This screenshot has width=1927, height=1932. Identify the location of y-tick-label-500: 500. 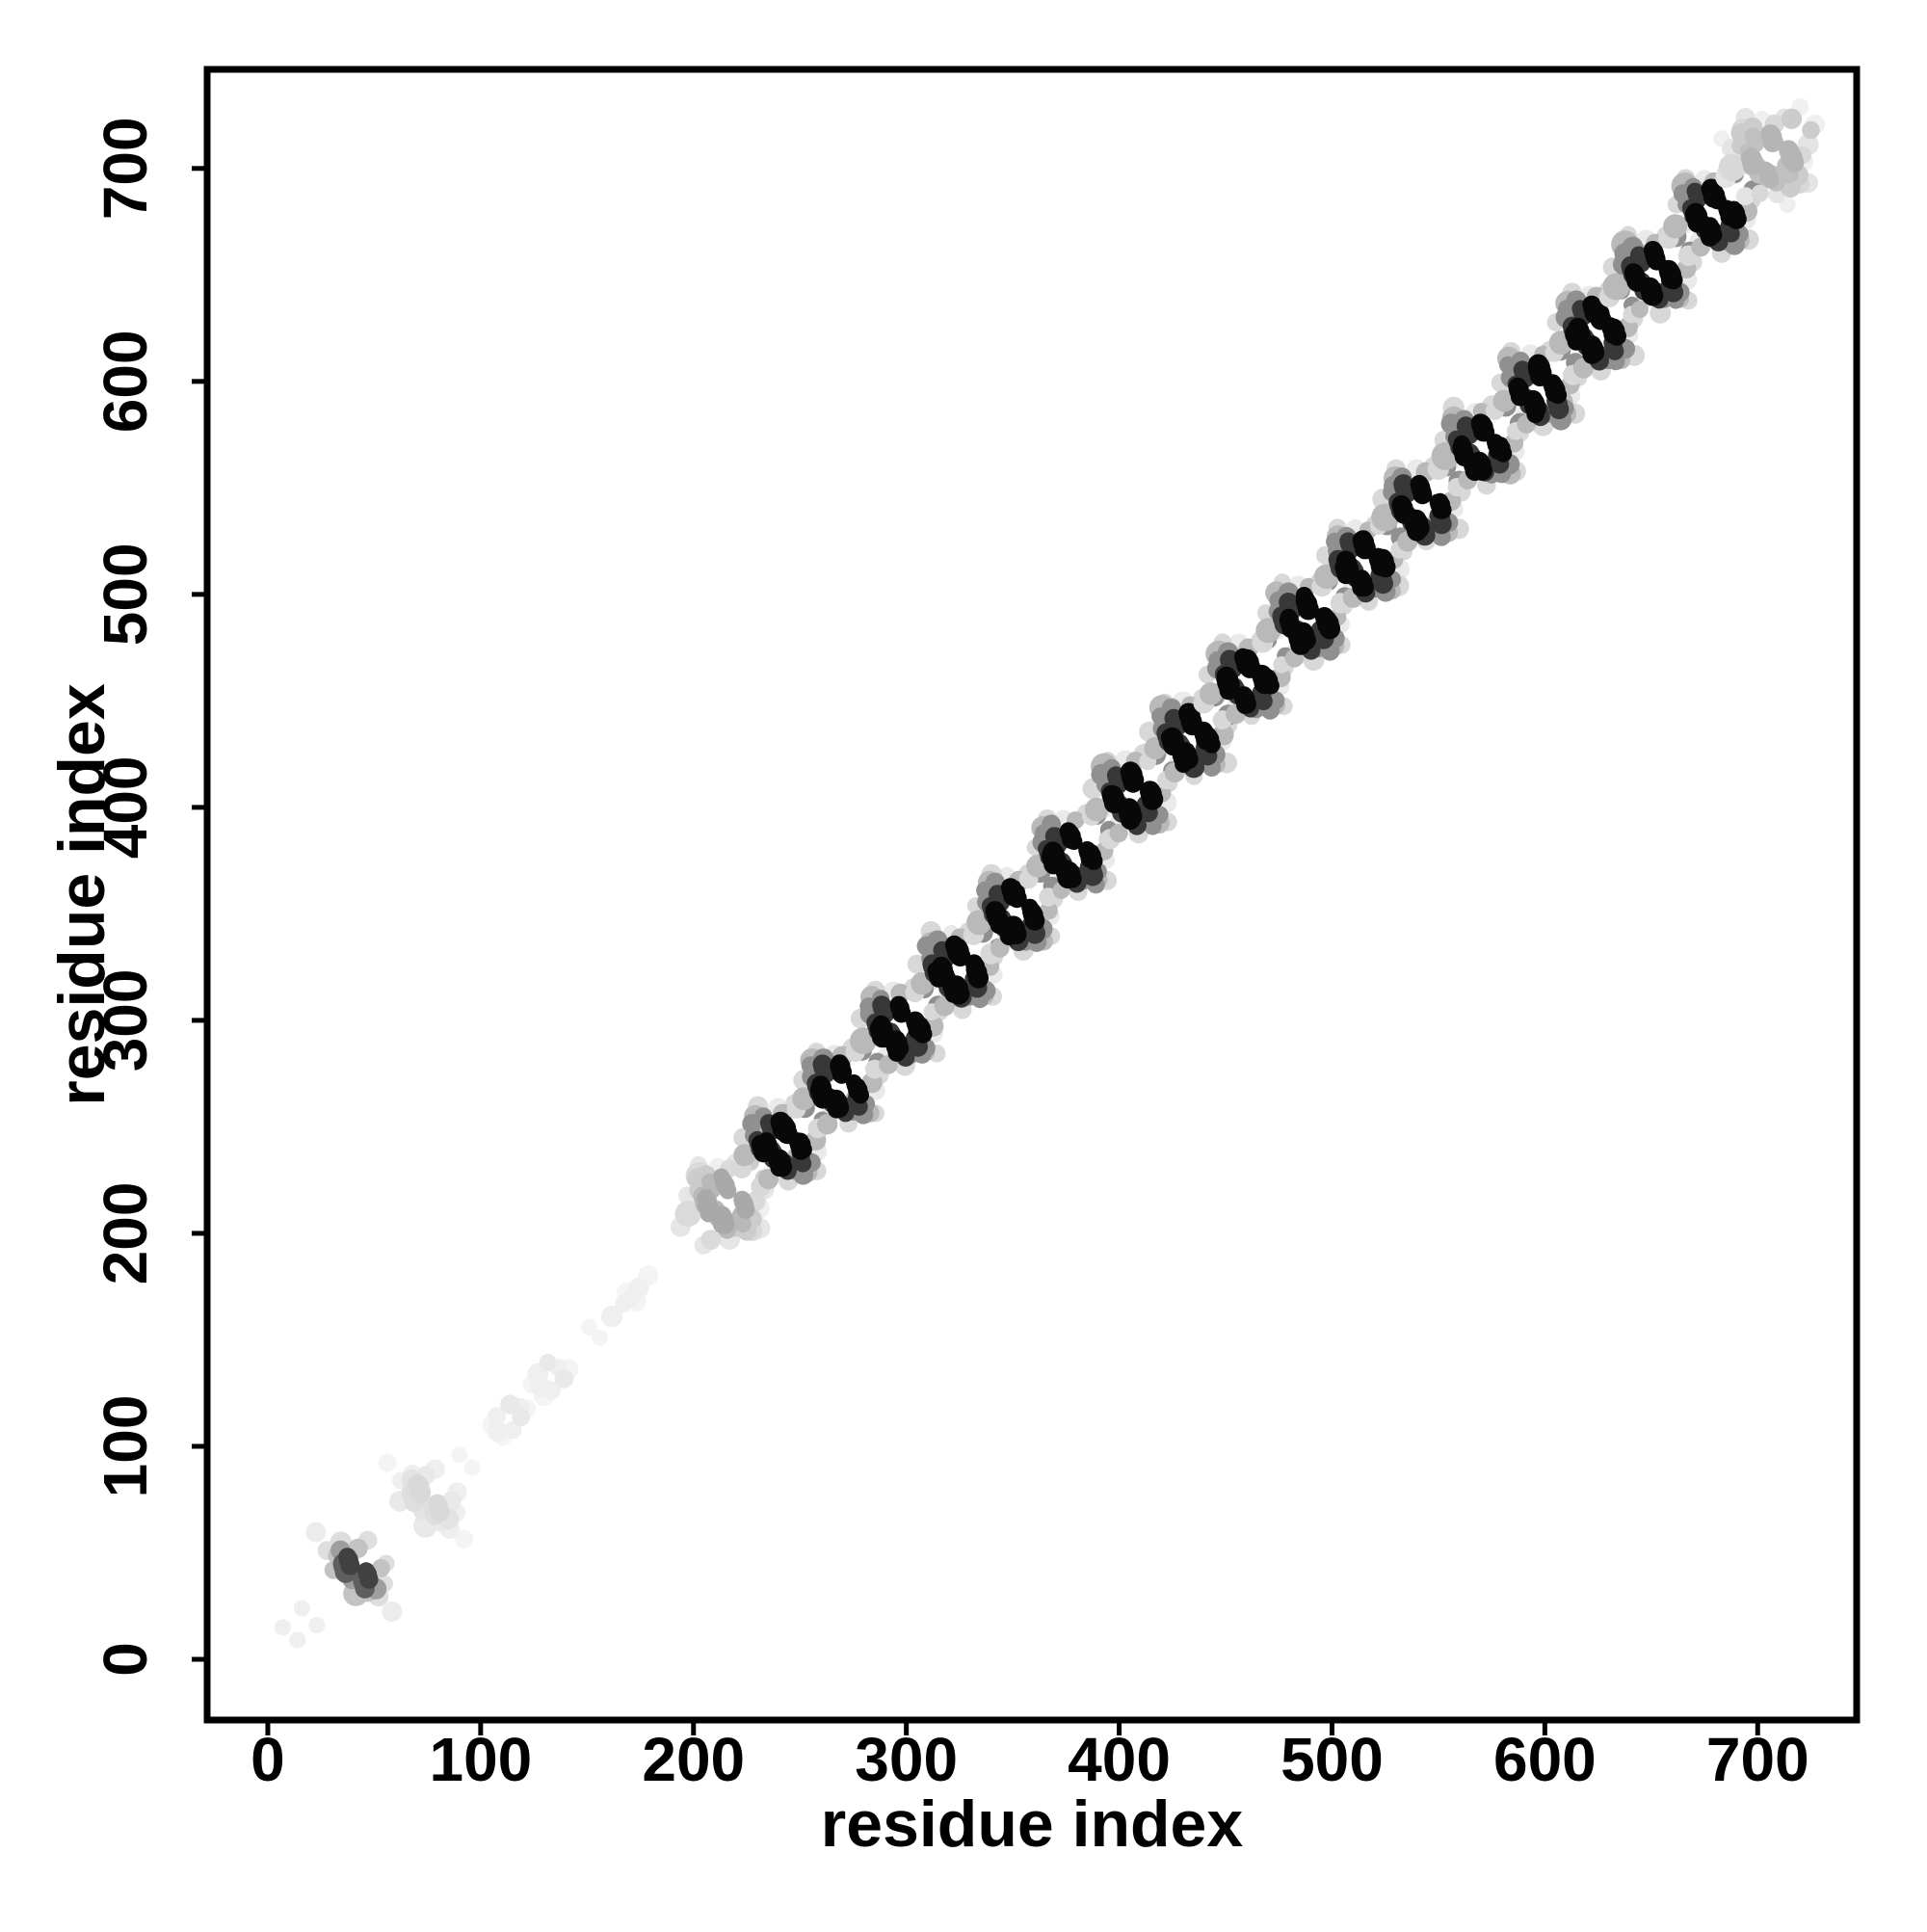
(125, 594).